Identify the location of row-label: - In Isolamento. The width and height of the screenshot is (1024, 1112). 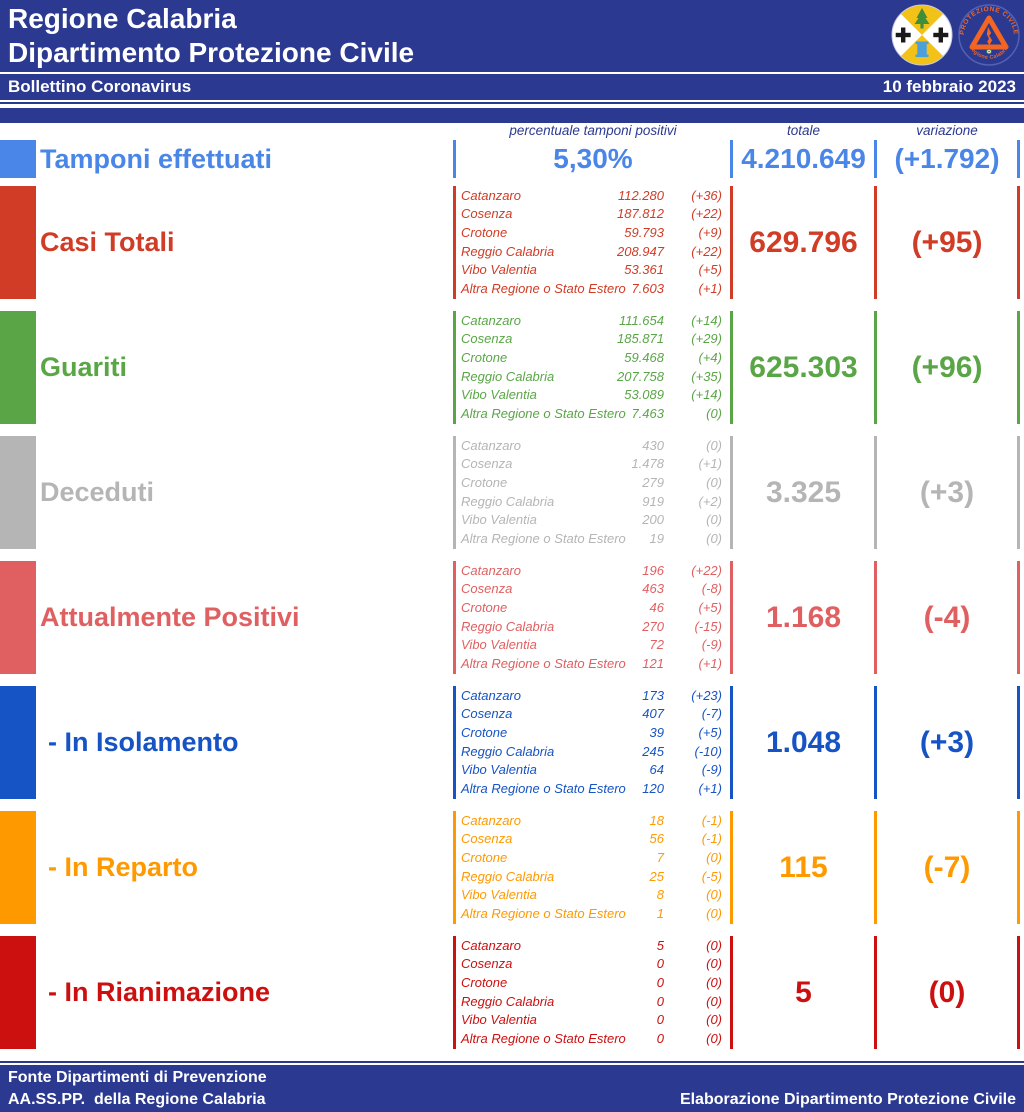
(143, 742).